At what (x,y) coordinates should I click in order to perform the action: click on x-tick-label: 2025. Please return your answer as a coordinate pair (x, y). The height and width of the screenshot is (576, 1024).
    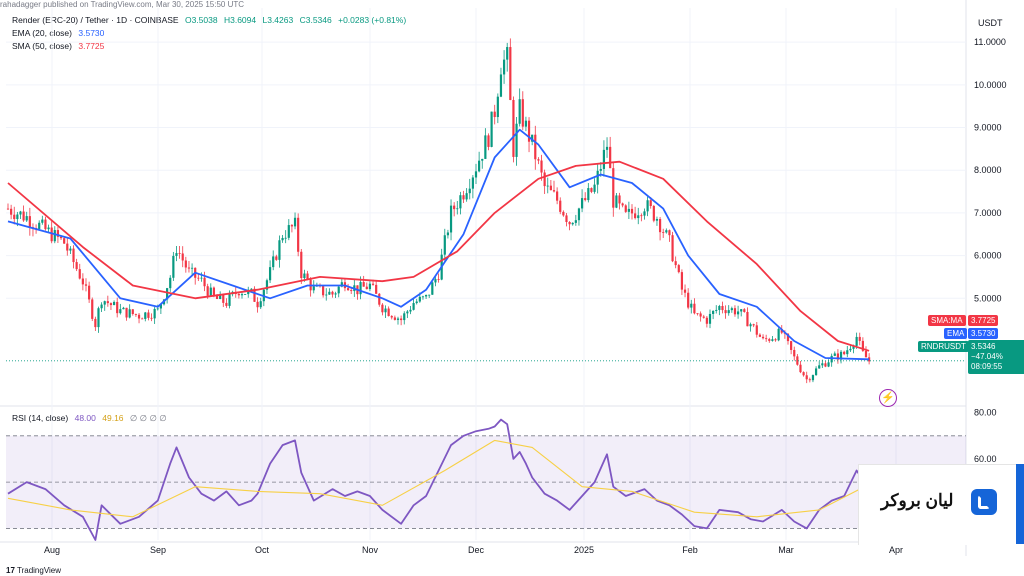
    Looking at the image, I should click on (584, 550).